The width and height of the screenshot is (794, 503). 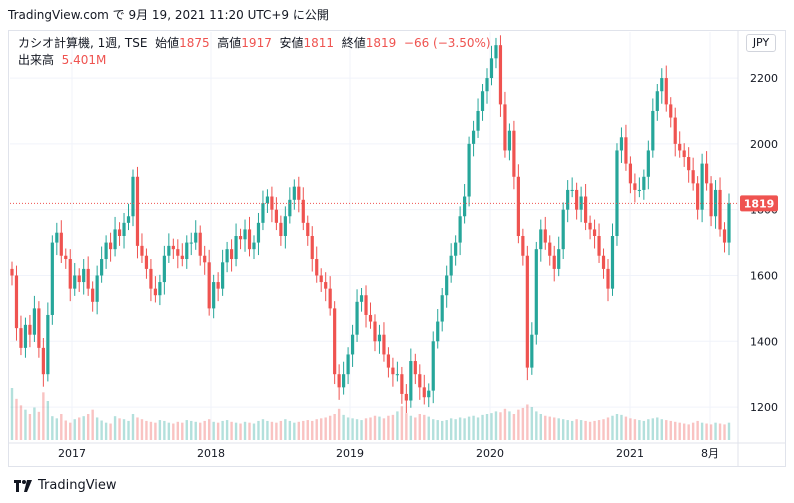 What do you see at coordinates (759, 203) in the screenshot?
I see `last-price-label: 1819` at bounding box center [759, 203].